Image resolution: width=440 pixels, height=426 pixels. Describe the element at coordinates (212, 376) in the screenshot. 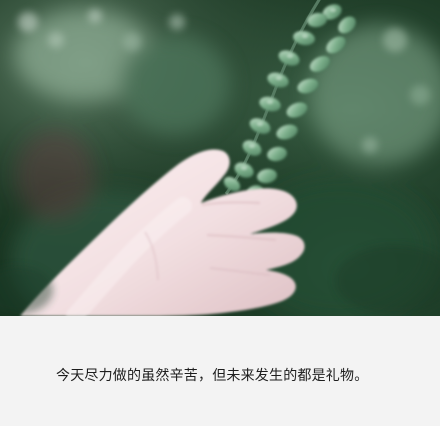

I see `caption-text: 今天尽力做的虽然辛苦，但未来发生的都是礼物。` at that location.